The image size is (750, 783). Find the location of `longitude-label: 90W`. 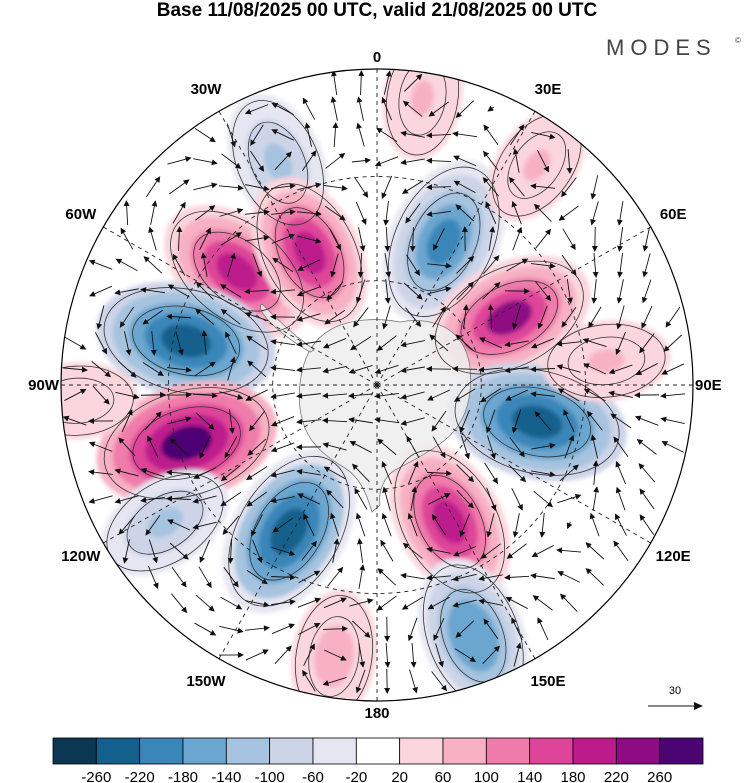

longitude-label: 90W is located at coordinates (44, 385).